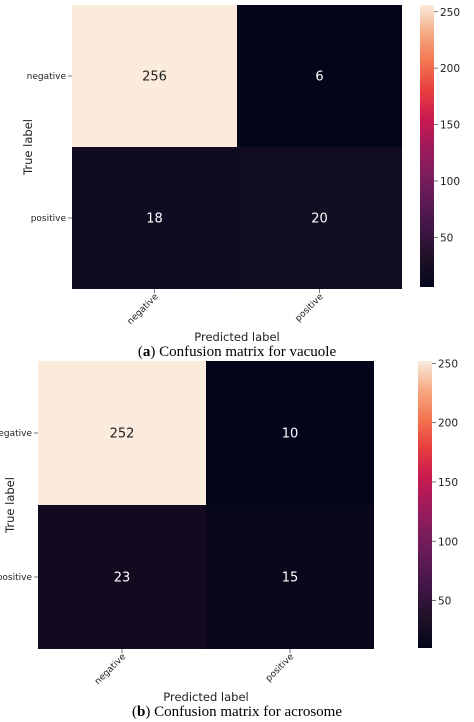 Image resolution: width=474 pixels, height=722 pixels. I want to click on caption-letter: b, so click(141, 712).